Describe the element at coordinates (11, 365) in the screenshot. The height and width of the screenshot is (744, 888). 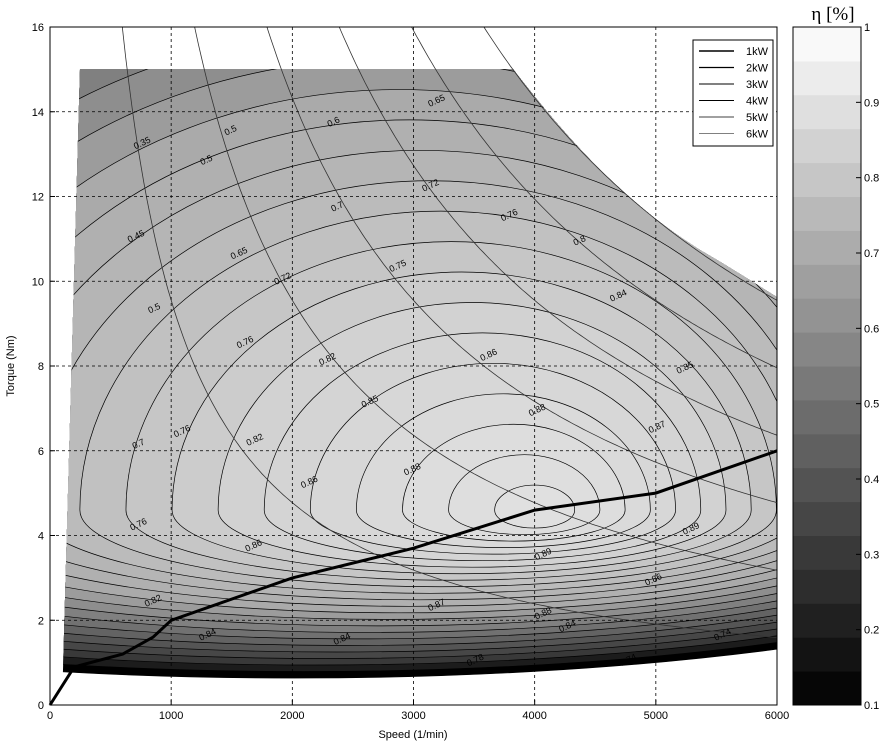
I see `y-axis-label: Torque (Nm)` at that location.